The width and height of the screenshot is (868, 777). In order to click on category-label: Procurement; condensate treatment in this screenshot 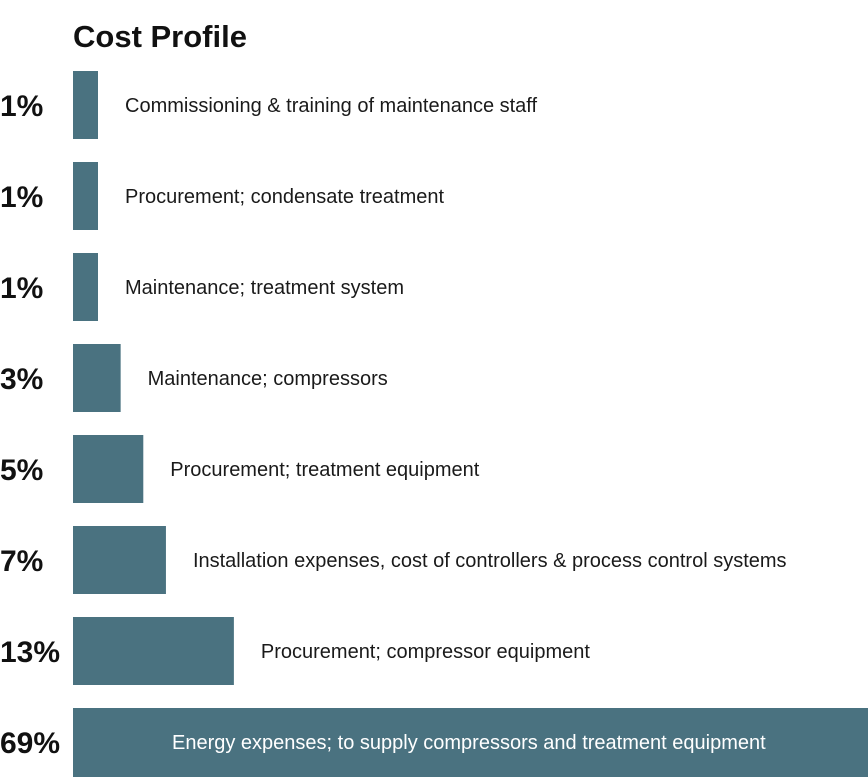, I will do `click(285, 197)`.